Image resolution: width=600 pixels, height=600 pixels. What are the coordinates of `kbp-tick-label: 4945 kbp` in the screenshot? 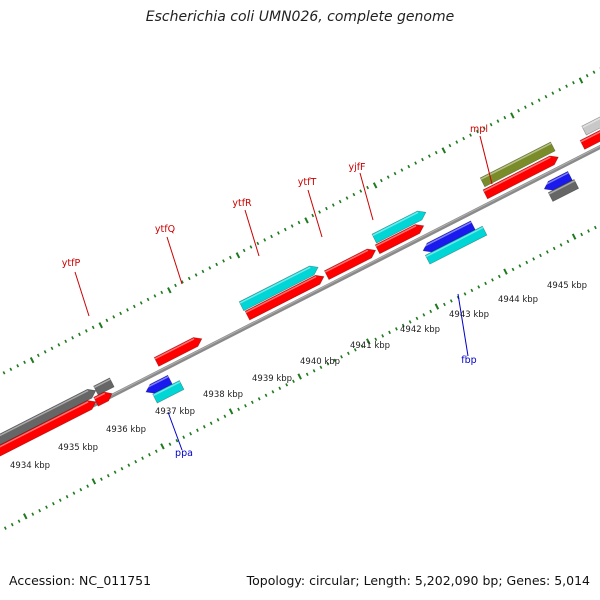 It's located at (567, 286).